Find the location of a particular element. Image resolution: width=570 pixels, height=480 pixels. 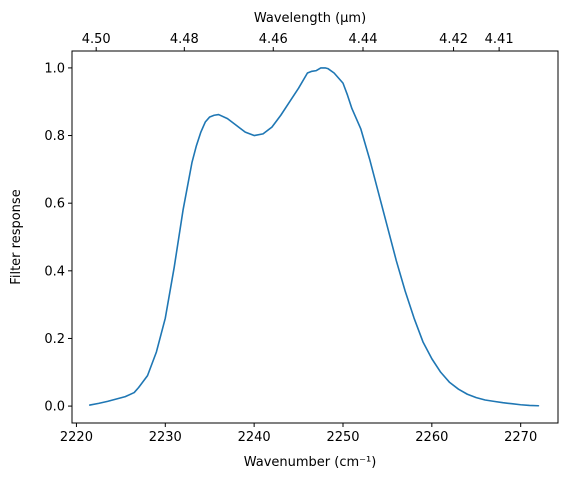

top-tick-label: 4.42 is located at coordinates (453, 39).